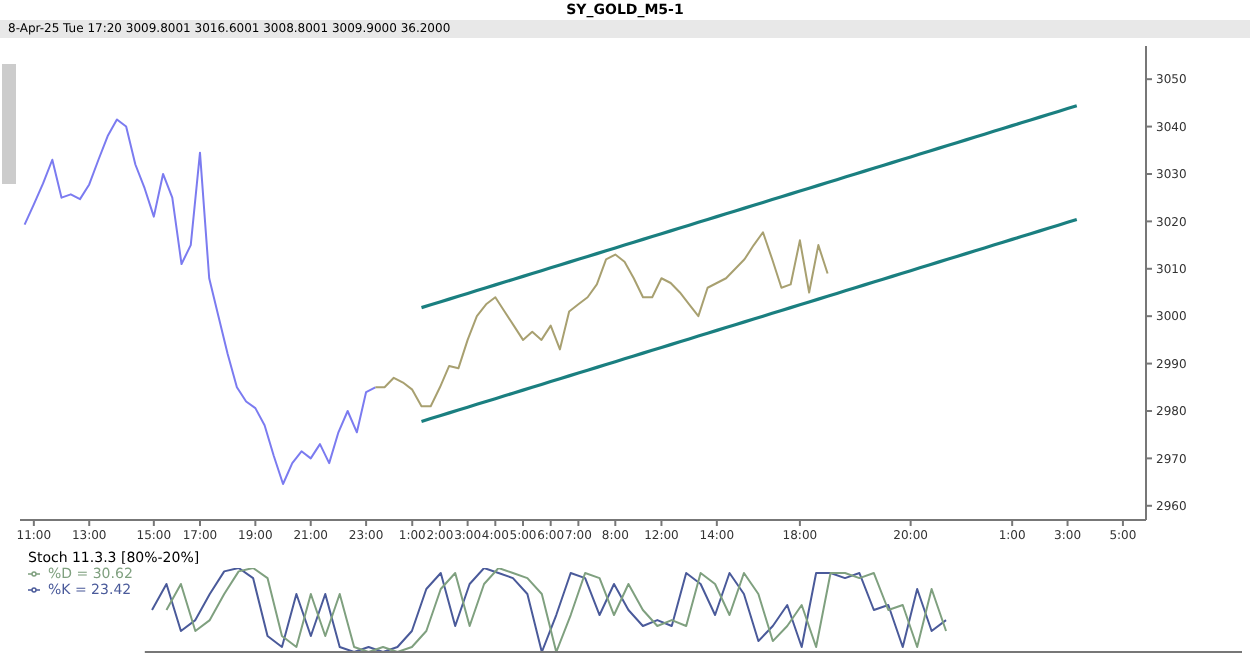  Describe the element at coordinates (601, 319) in the screenshot. I see `line-series` at that location.